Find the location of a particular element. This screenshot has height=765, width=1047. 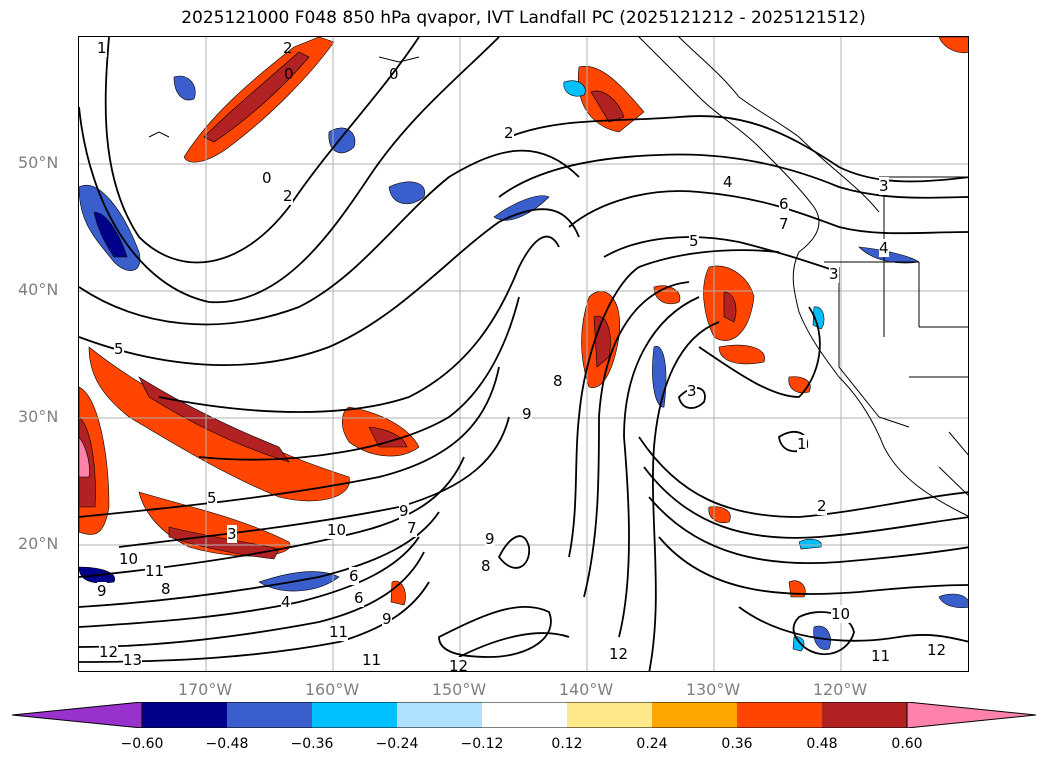

colorbar-tick: −0.60 is located at coordinates (142, 744).